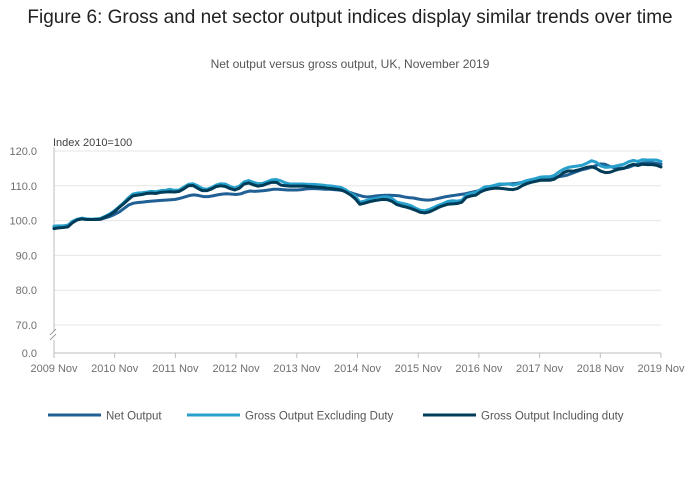 The width and height of the screenshot is (700, 502). I want to click on y-tick-label: 90.0, so click(26, 256).